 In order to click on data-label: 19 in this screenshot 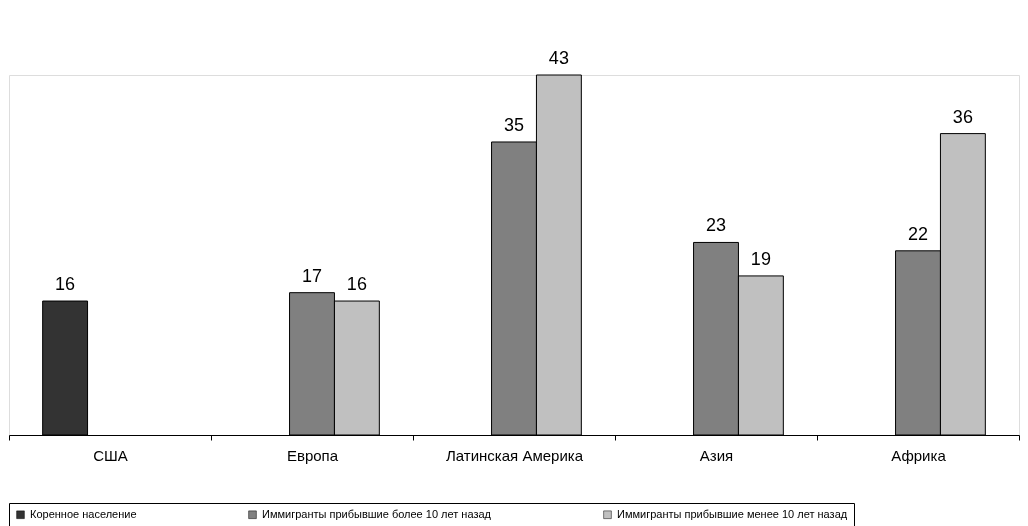, I will do `click(760, 258)`.